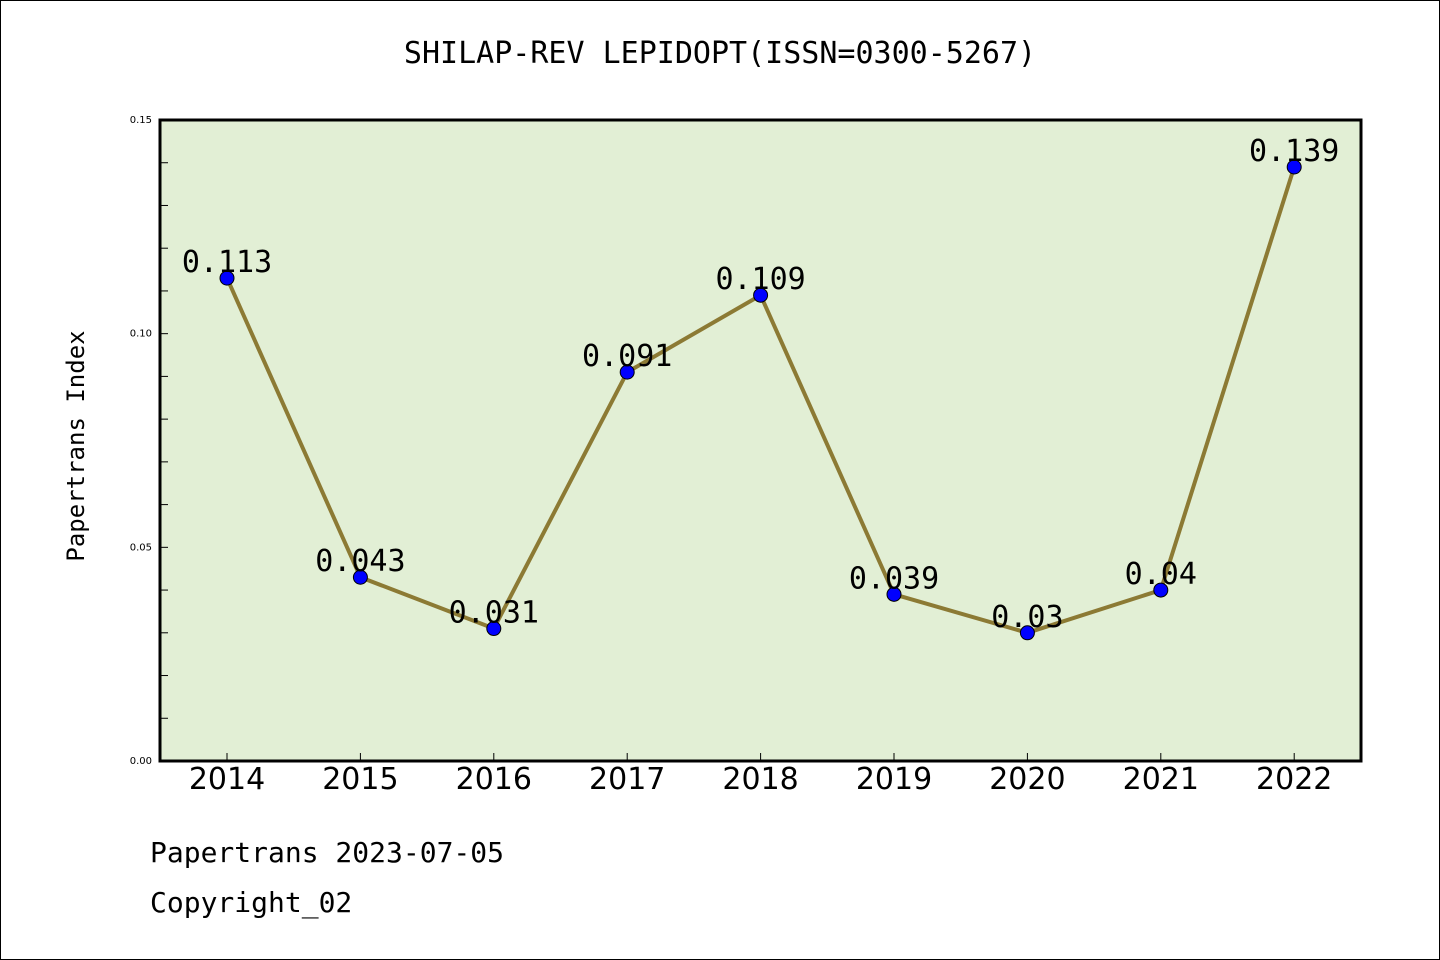 This screenshot has height=960, width=1440. I want to click on data-label: 0.139, so click(1294, 151).